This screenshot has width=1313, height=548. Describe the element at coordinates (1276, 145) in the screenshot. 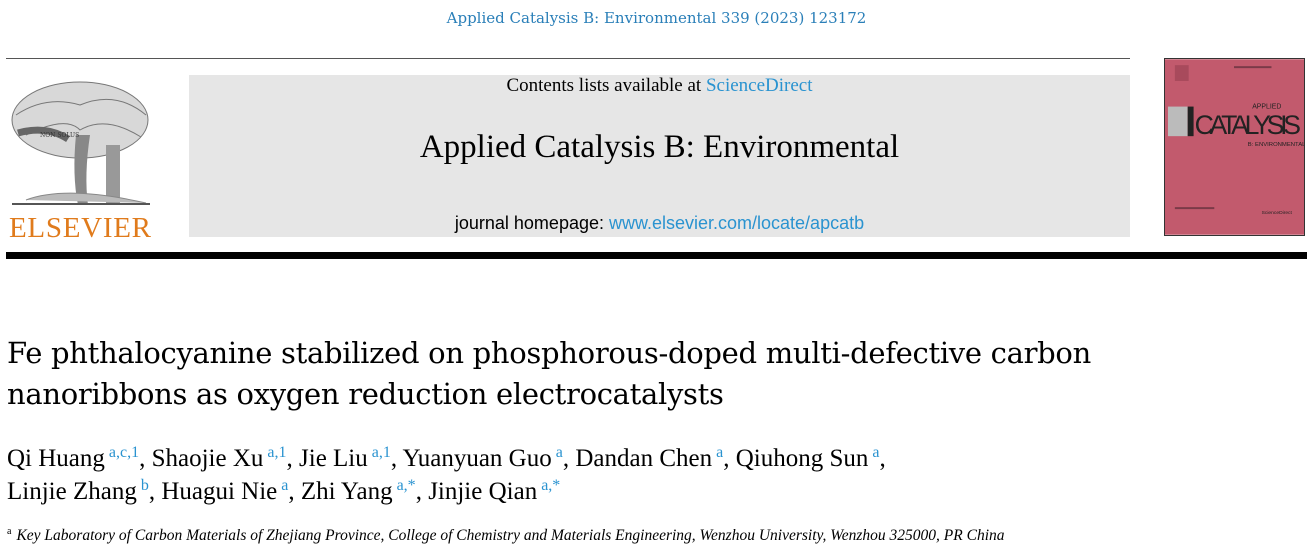

I see `svg-text: B: ENVIRONMENTAL` at that location.